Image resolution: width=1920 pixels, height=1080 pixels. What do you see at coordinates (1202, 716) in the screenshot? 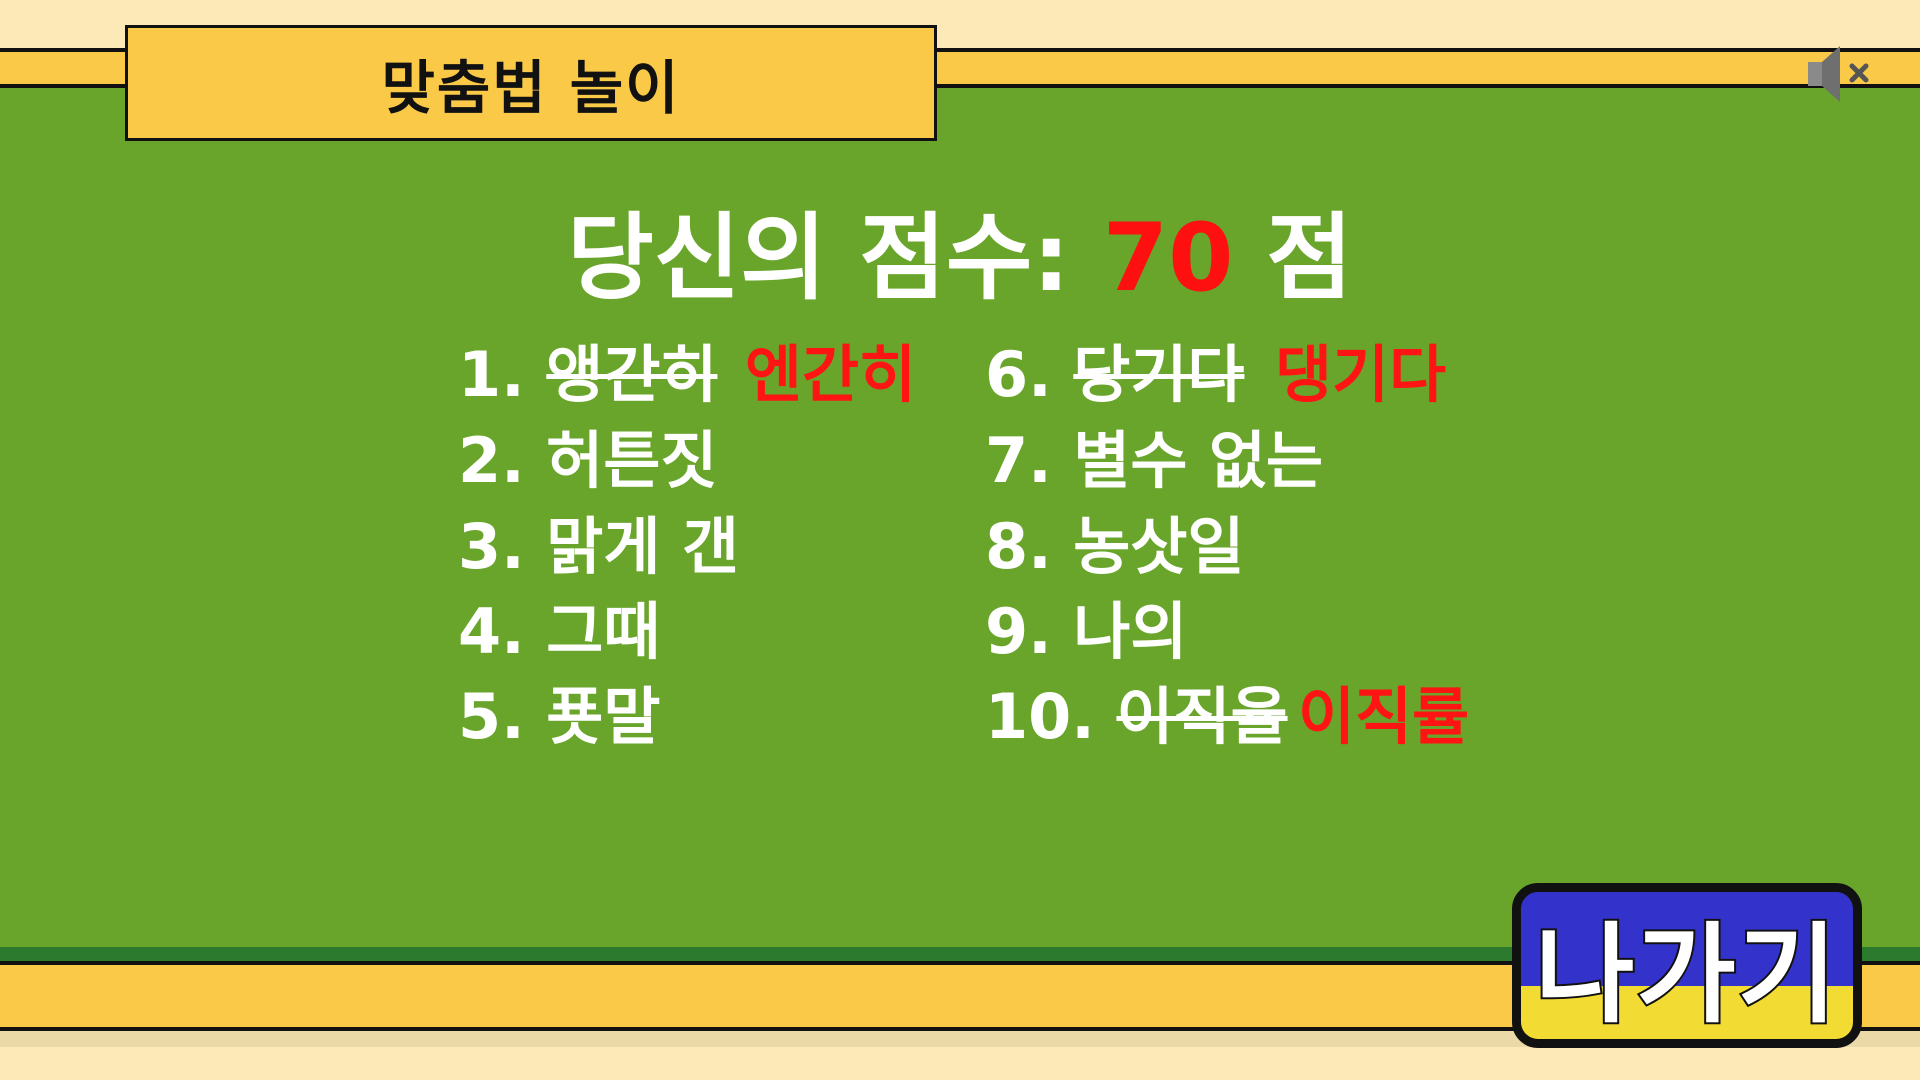
I see `answer-text: 이직율` at bounding box center [1202, 716].